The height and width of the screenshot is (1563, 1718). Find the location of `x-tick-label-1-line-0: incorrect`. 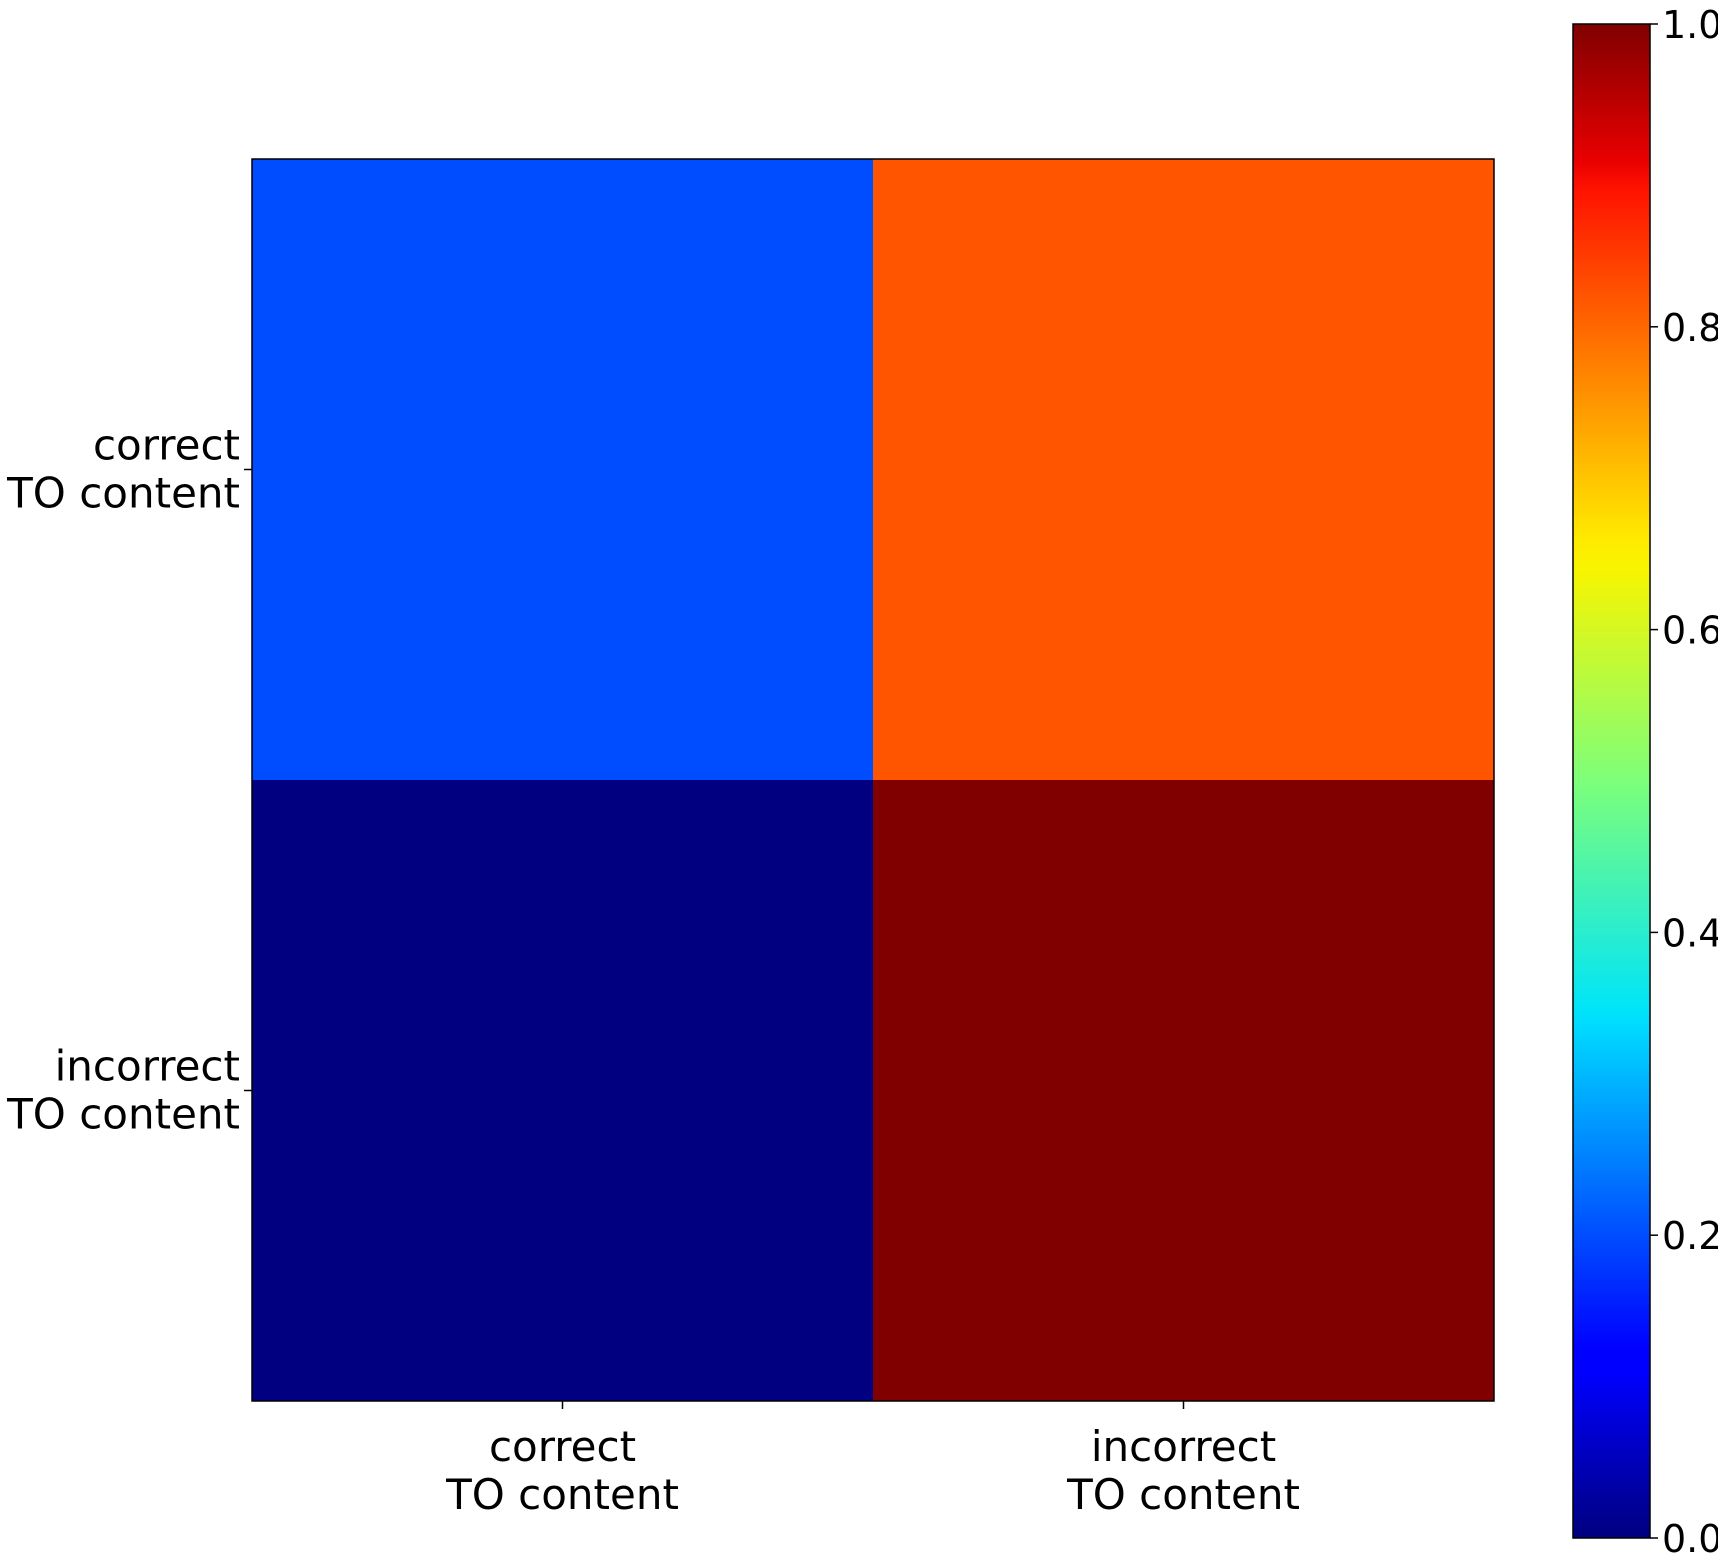

x-tick-label-1-line-0: incorrect is located at coordinates (1183, 1446).